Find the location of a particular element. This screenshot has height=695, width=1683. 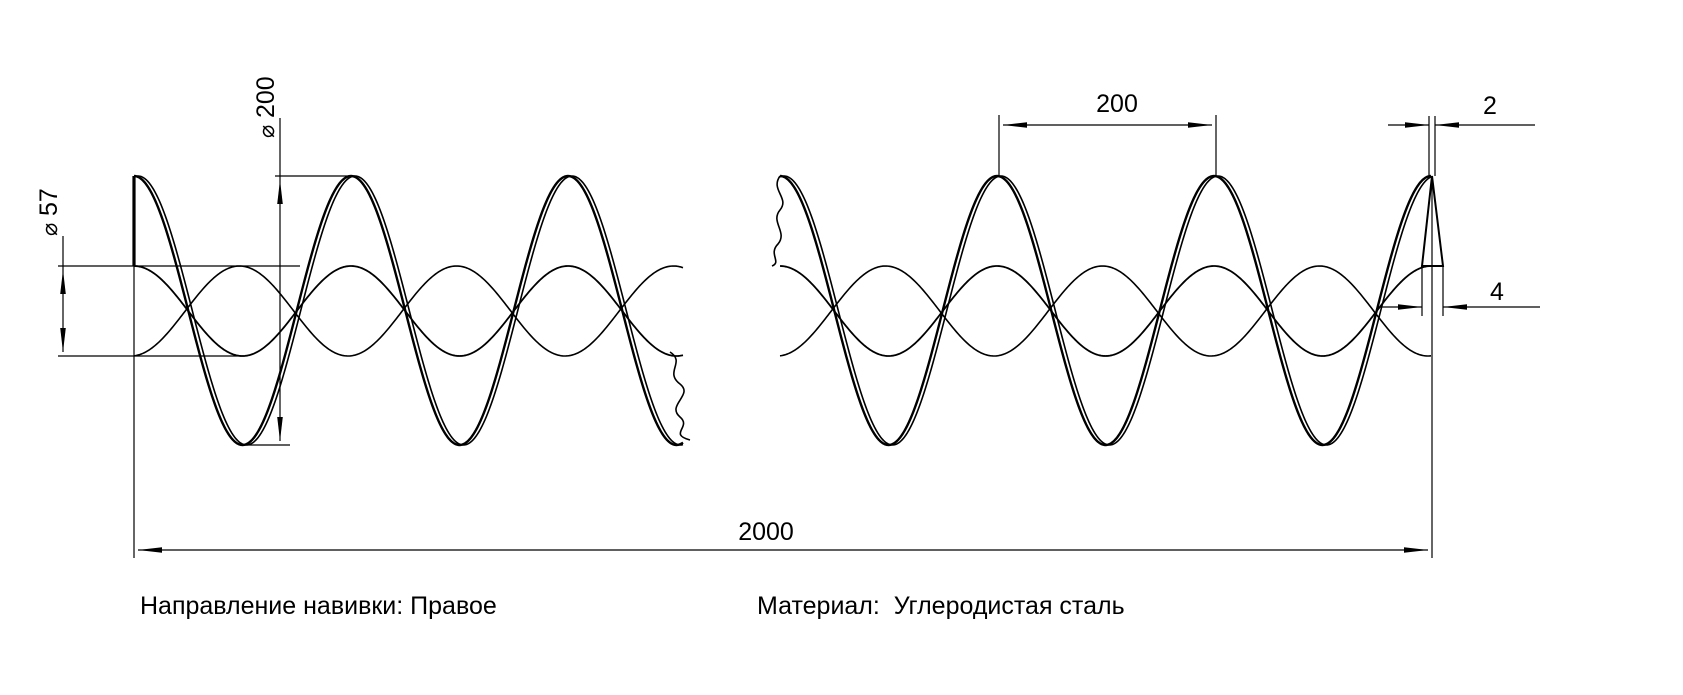

winding-label: Направление навивки: is located at coordinates (272, 606).